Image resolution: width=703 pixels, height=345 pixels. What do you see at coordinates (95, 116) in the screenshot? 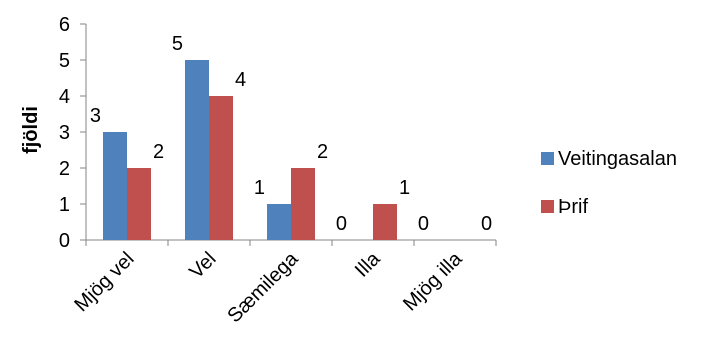
I see `data-label: 3` at bounding box center [95, 116].